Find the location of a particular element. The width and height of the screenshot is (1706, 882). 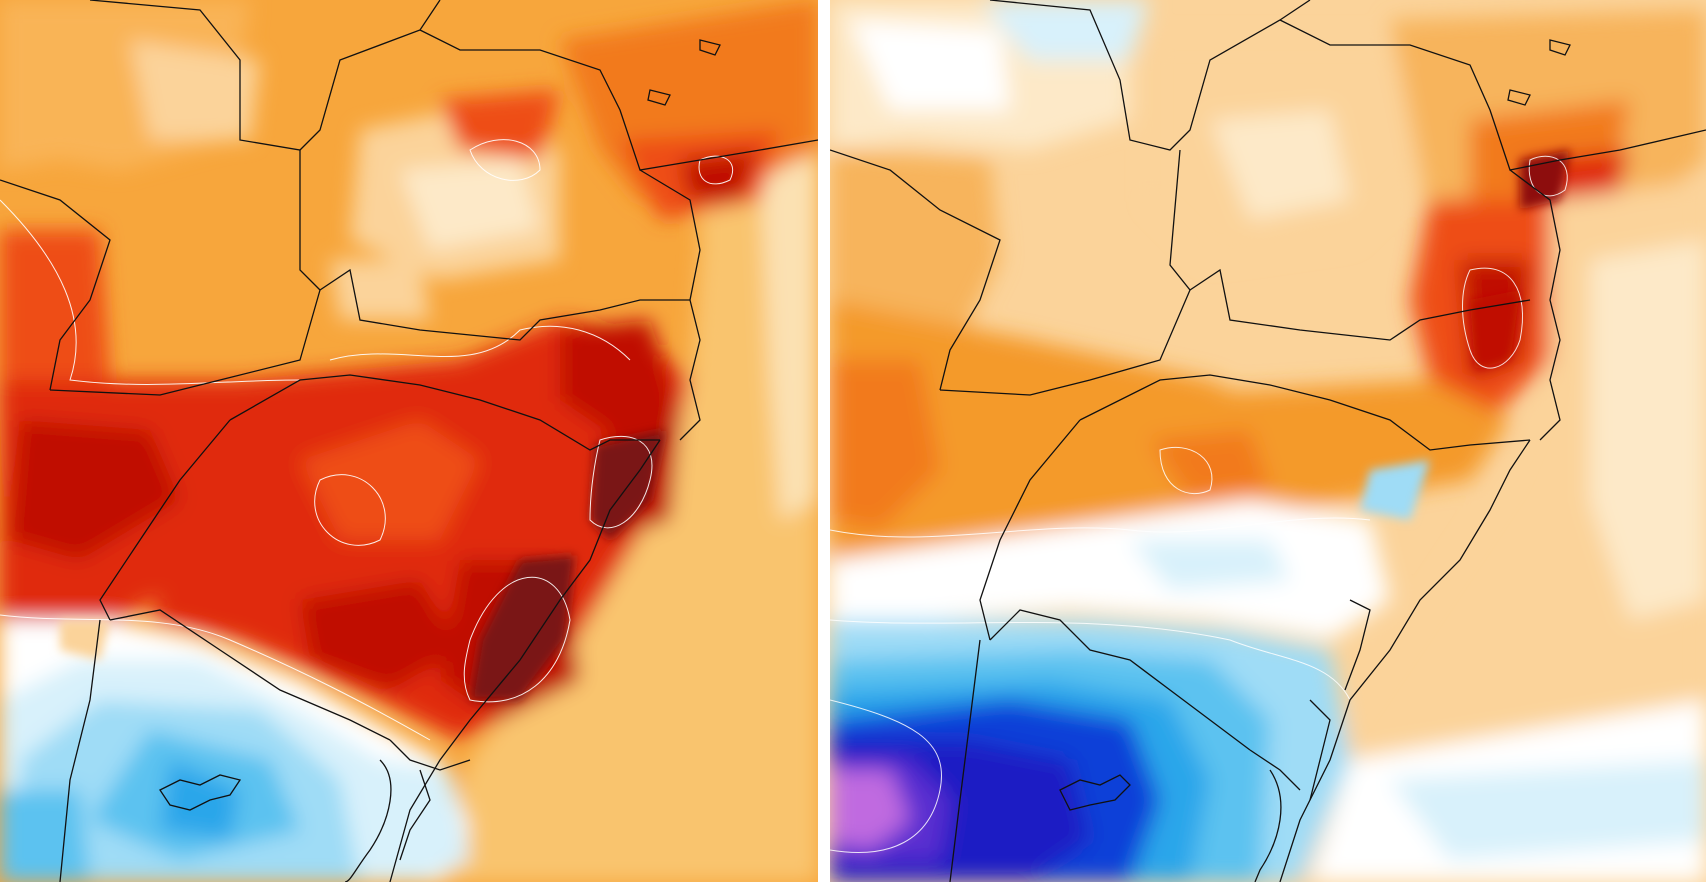

anomaly-hotspots-right is located at coordinates (1465, 335).